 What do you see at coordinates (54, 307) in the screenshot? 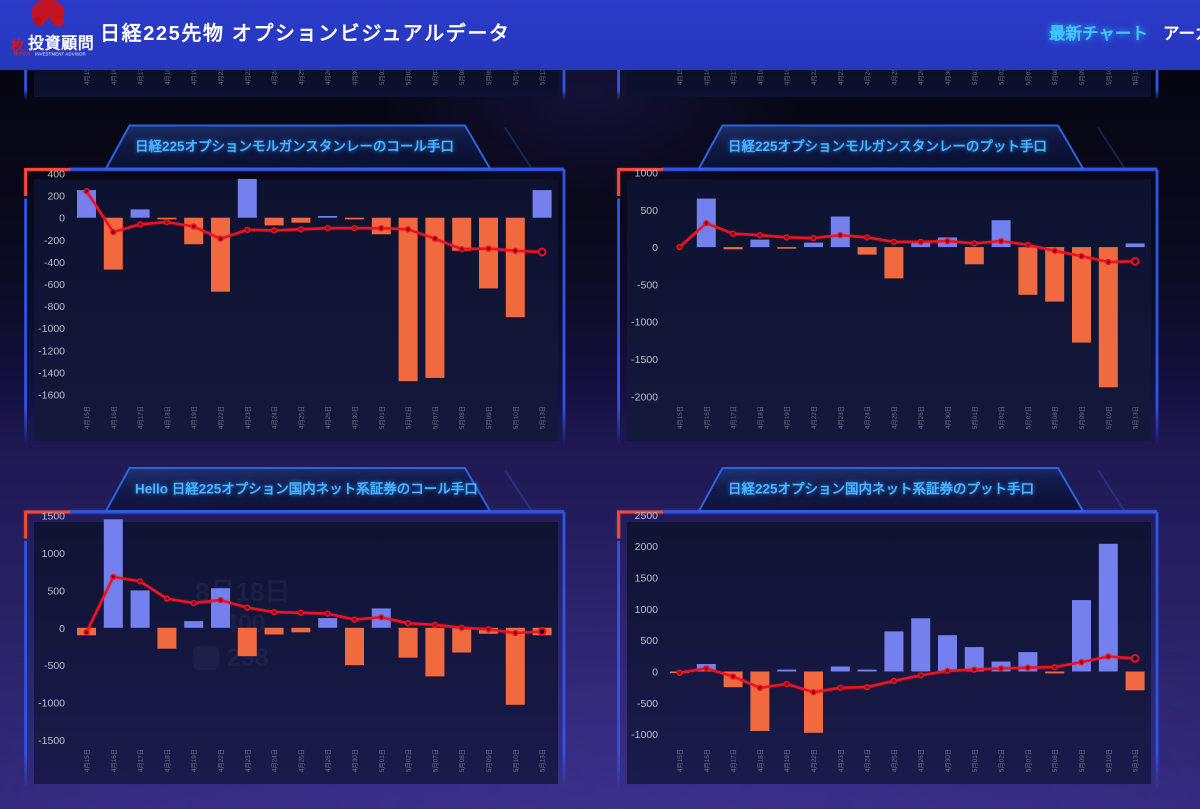
I see `svg-text: -800` at bounding box center [54, 307].